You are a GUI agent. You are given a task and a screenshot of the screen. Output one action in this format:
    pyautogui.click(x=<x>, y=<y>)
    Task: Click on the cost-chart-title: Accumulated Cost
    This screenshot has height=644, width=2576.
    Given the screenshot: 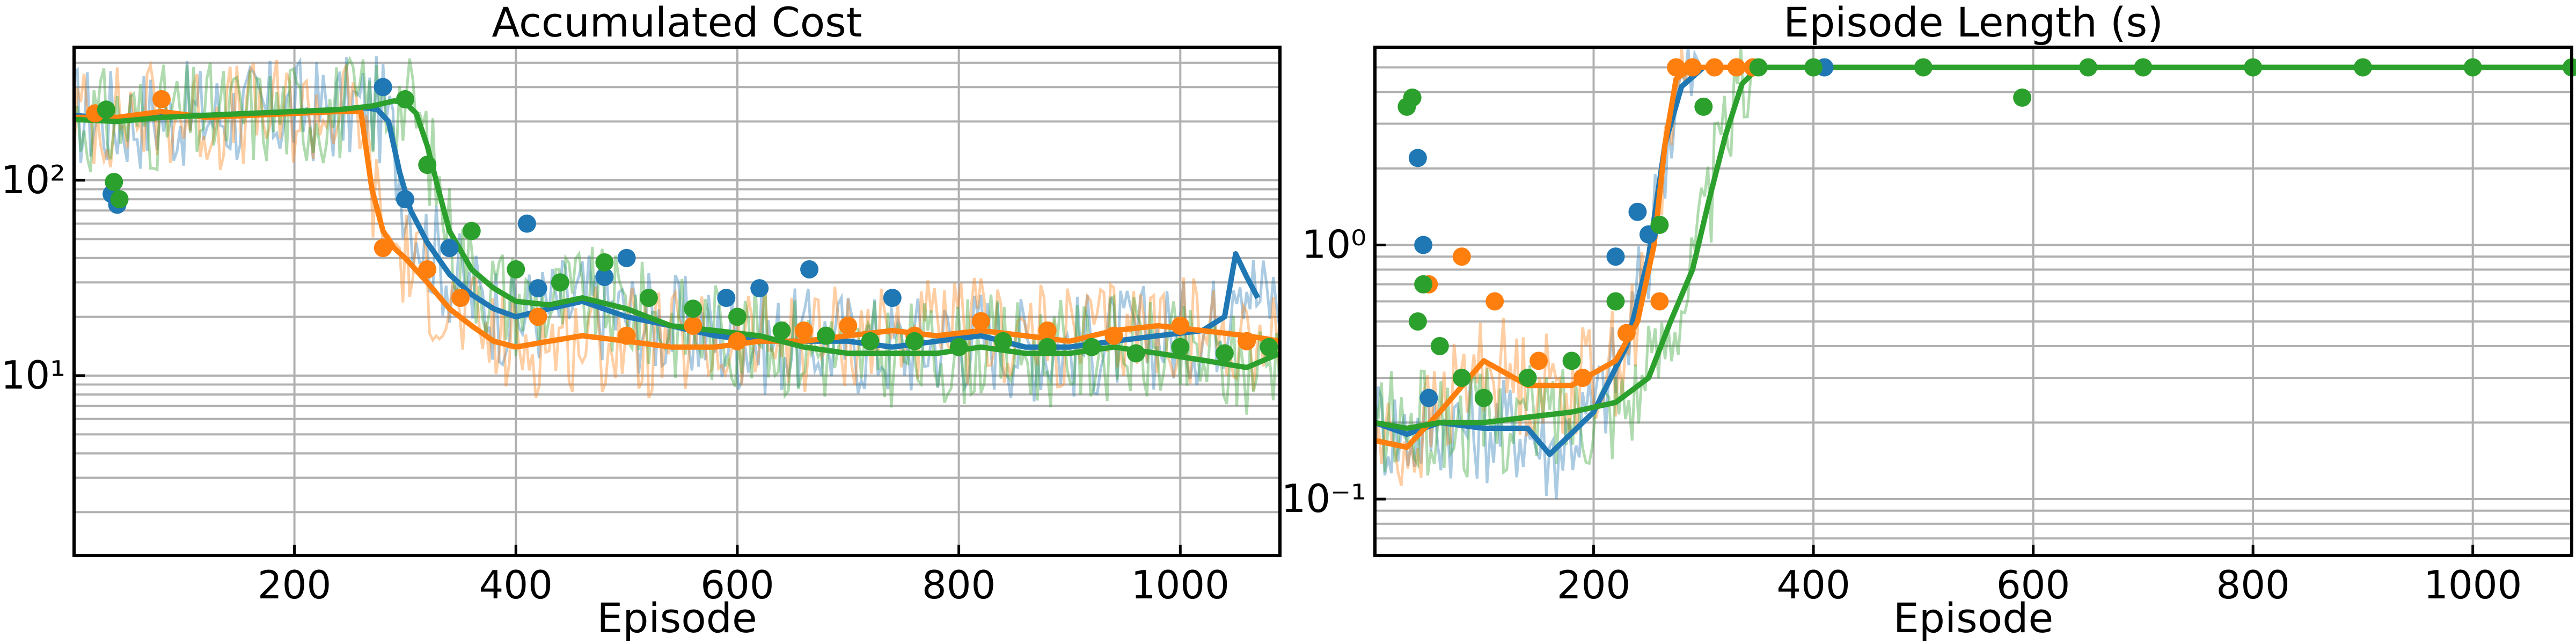 What is the action you would take?
    pyautogui.click(x=677, y=23)
    